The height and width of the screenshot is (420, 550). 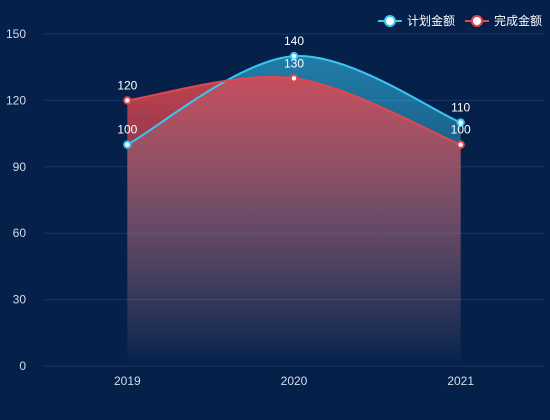 I want to click on legend: 完成金额 计划金额, so click(x=459, y=20).